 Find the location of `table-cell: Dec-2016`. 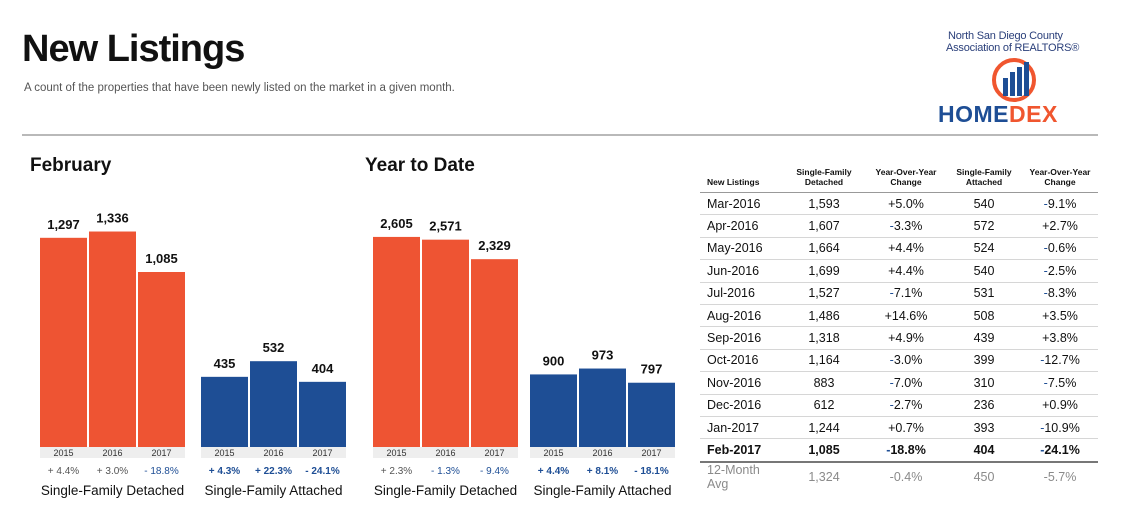

table-cell: Dec-2016 is located at coordinates (741, 405).